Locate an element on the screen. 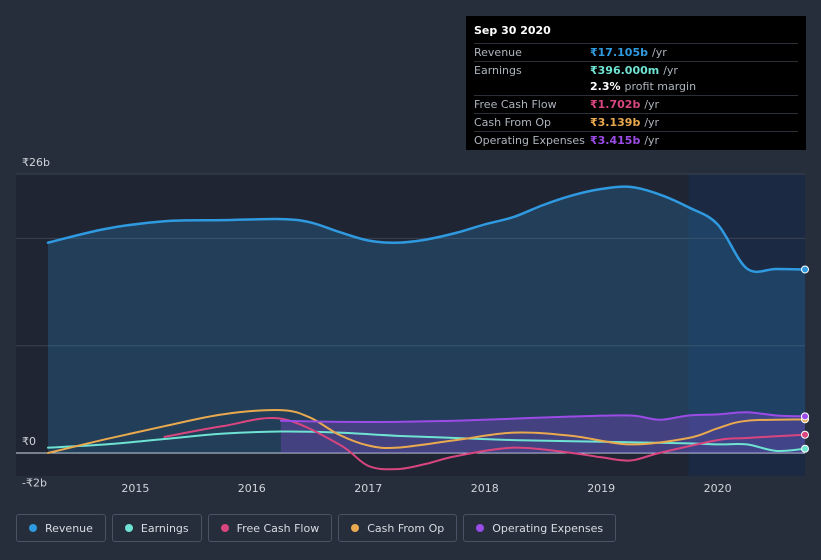 This screenshot has width=821, height=560. x-axis: 2015 2016 2017 2018 2019 2020 is located at coordinates (426, 488).